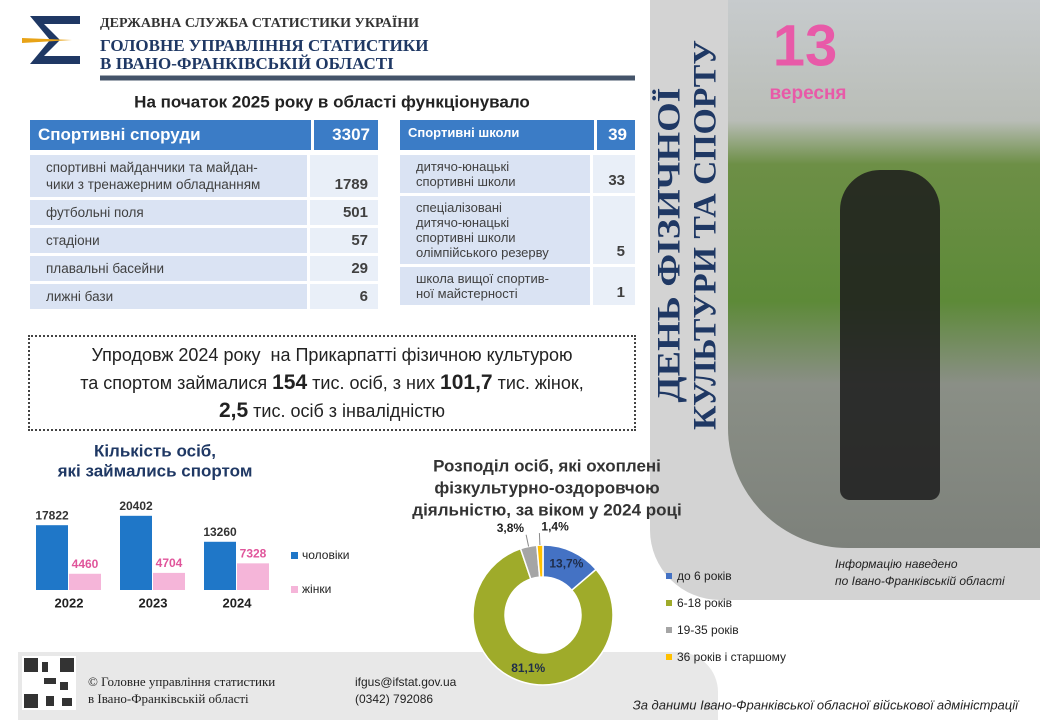  I want to click on row-value: 29, so click(344, 268).